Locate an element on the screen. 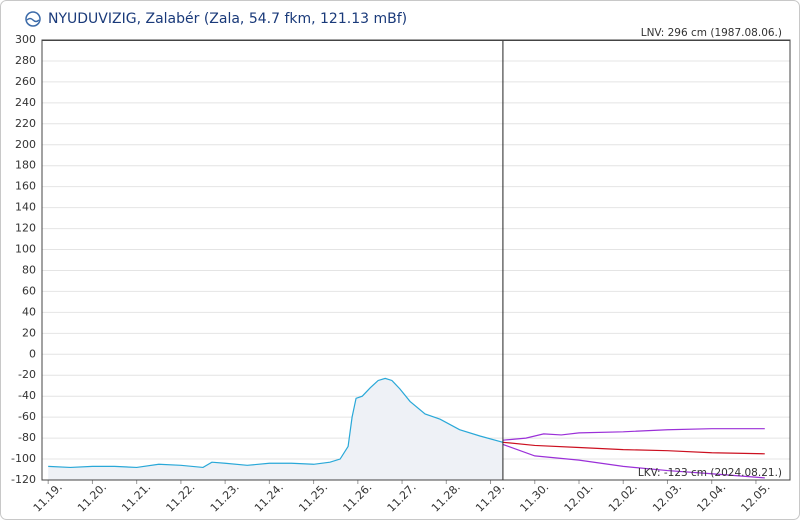 The width and height of the screenshot is (800, 520). y-tick-label: -80 is located at coordinates (27, 437).